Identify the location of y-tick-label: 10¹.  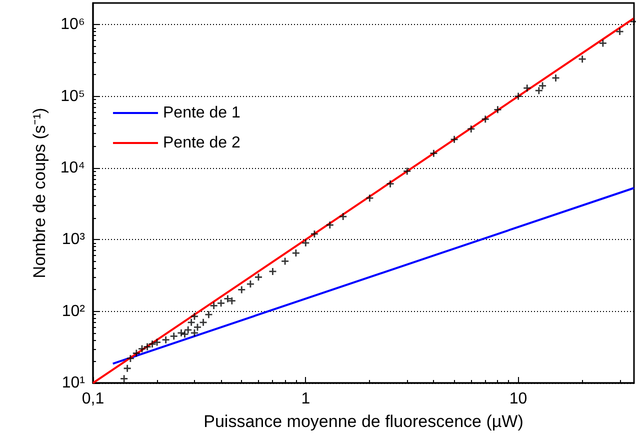
(73, 383).